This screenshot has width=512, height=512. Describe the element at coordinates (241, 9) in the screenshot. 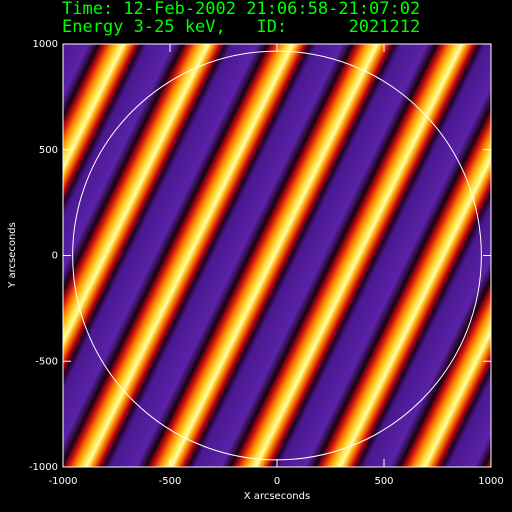

I see `title-line: Time: 12-Feb-2002 21:06:58-21:07:02` at that location.